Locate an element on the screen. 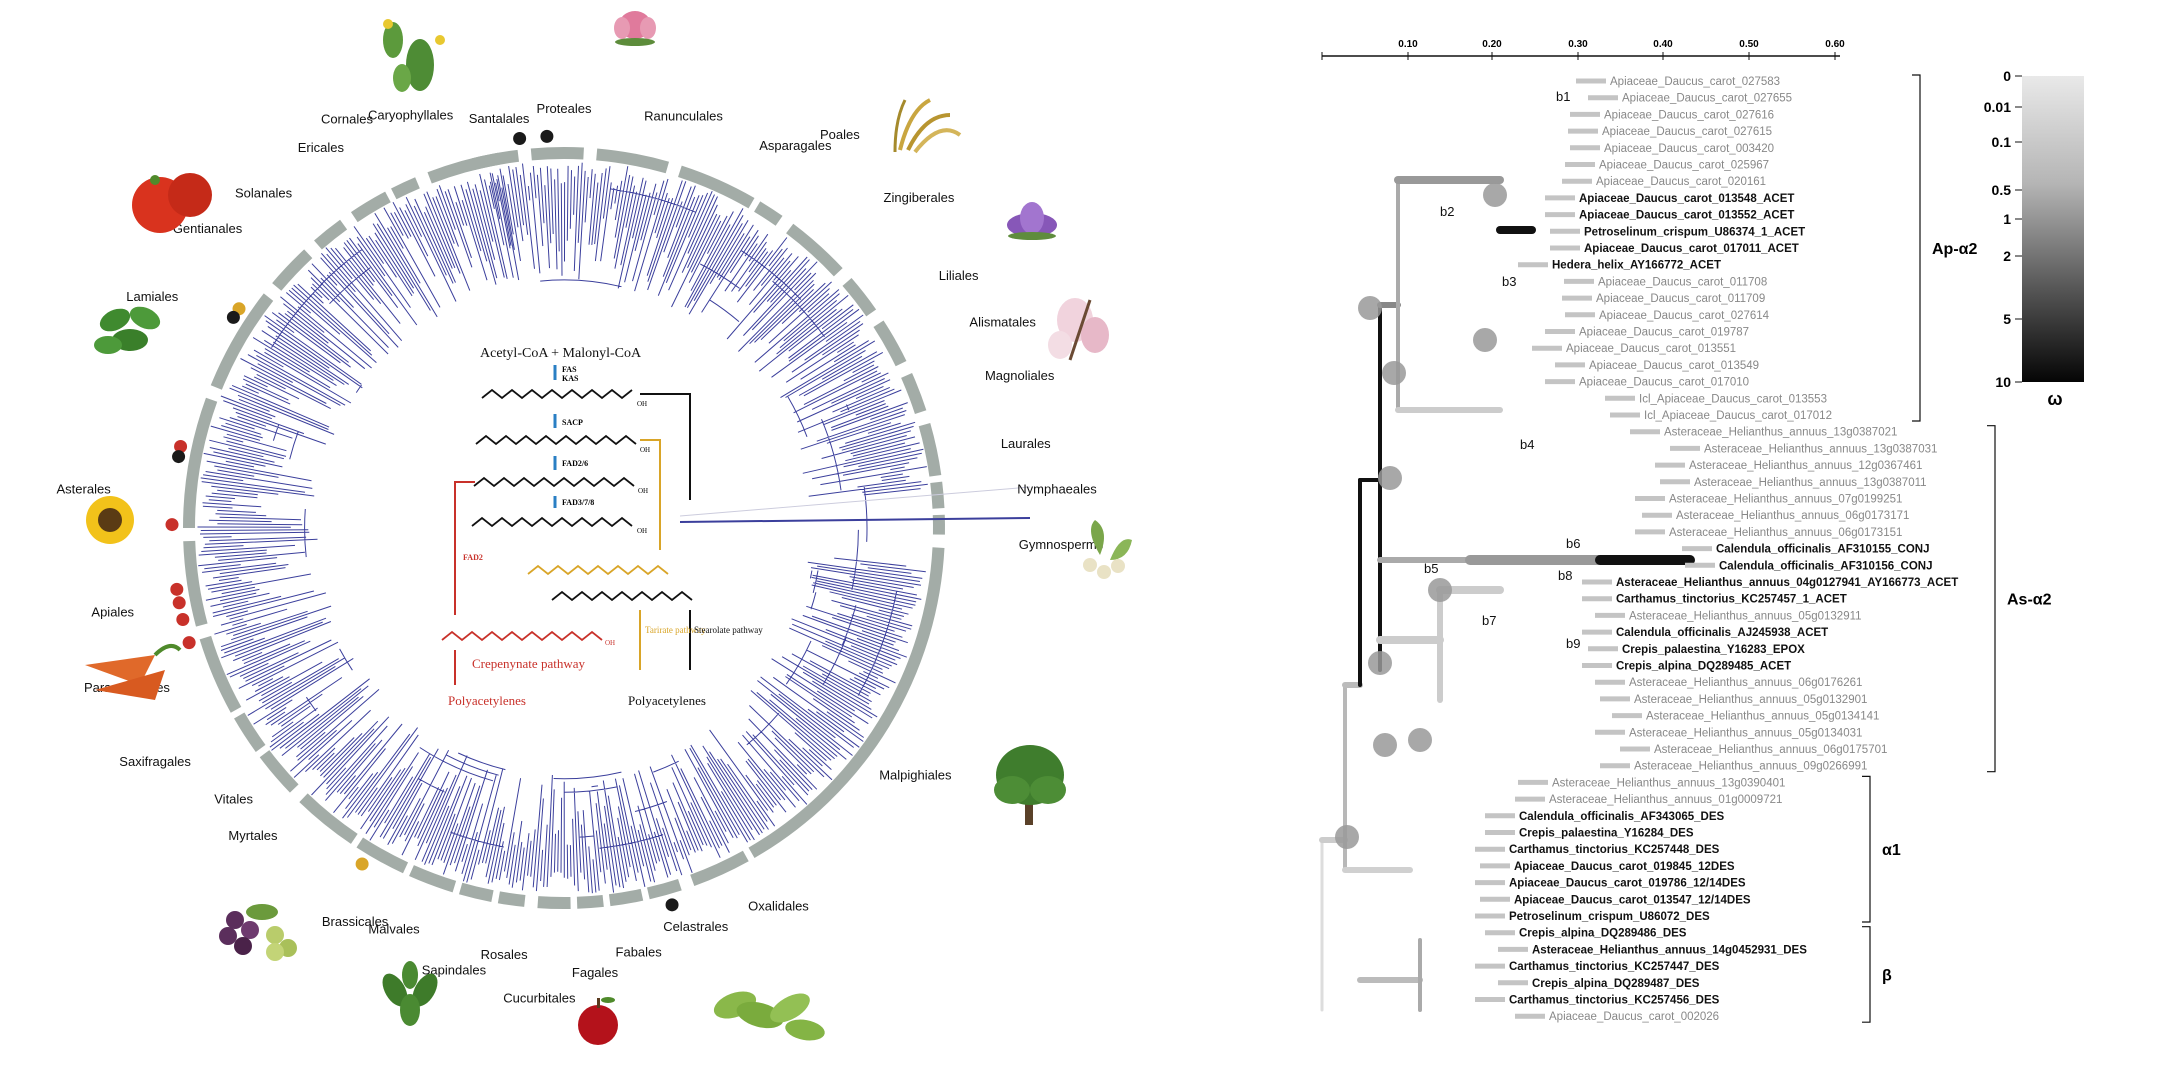  lotus-picture is located at coordinates (635, 28).